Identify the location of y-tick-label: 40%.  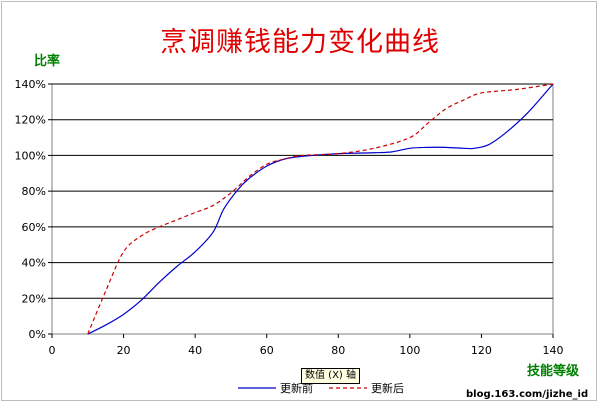
(34, 263).